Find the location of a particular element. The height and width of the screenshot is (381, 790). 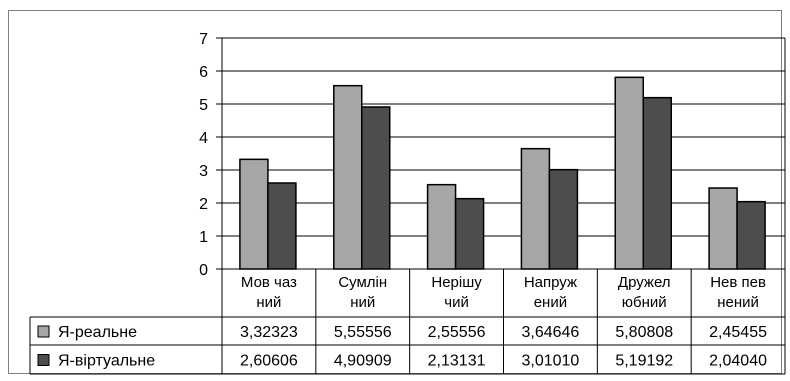

y-tick-label: 6 is located at coordinates (203, 72).